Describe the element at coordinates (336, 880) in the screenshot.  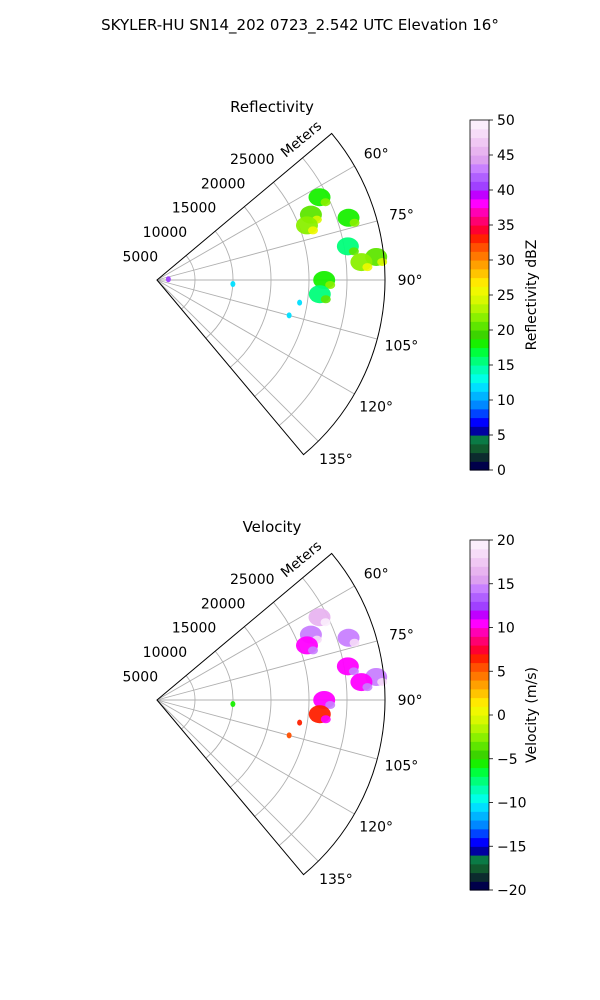
I see `vel-azimuth-tick-label: 135°` at that location.